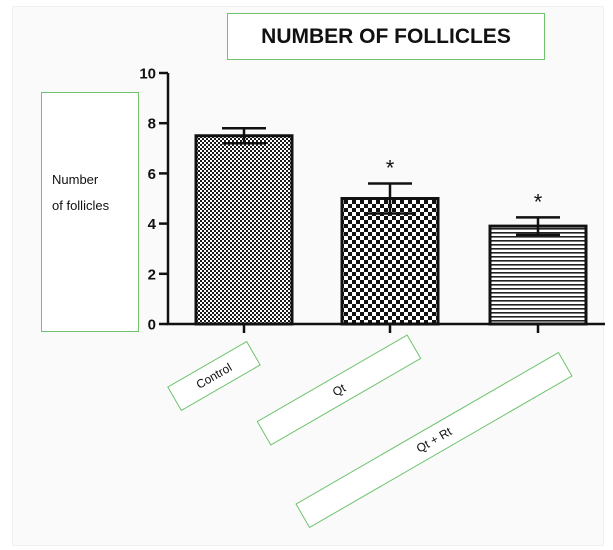 This screenshot has width=613, height=550. Describe the element at coordinates (152, 174) in the screenshot. I see `y-tick-label: 6` at that location.